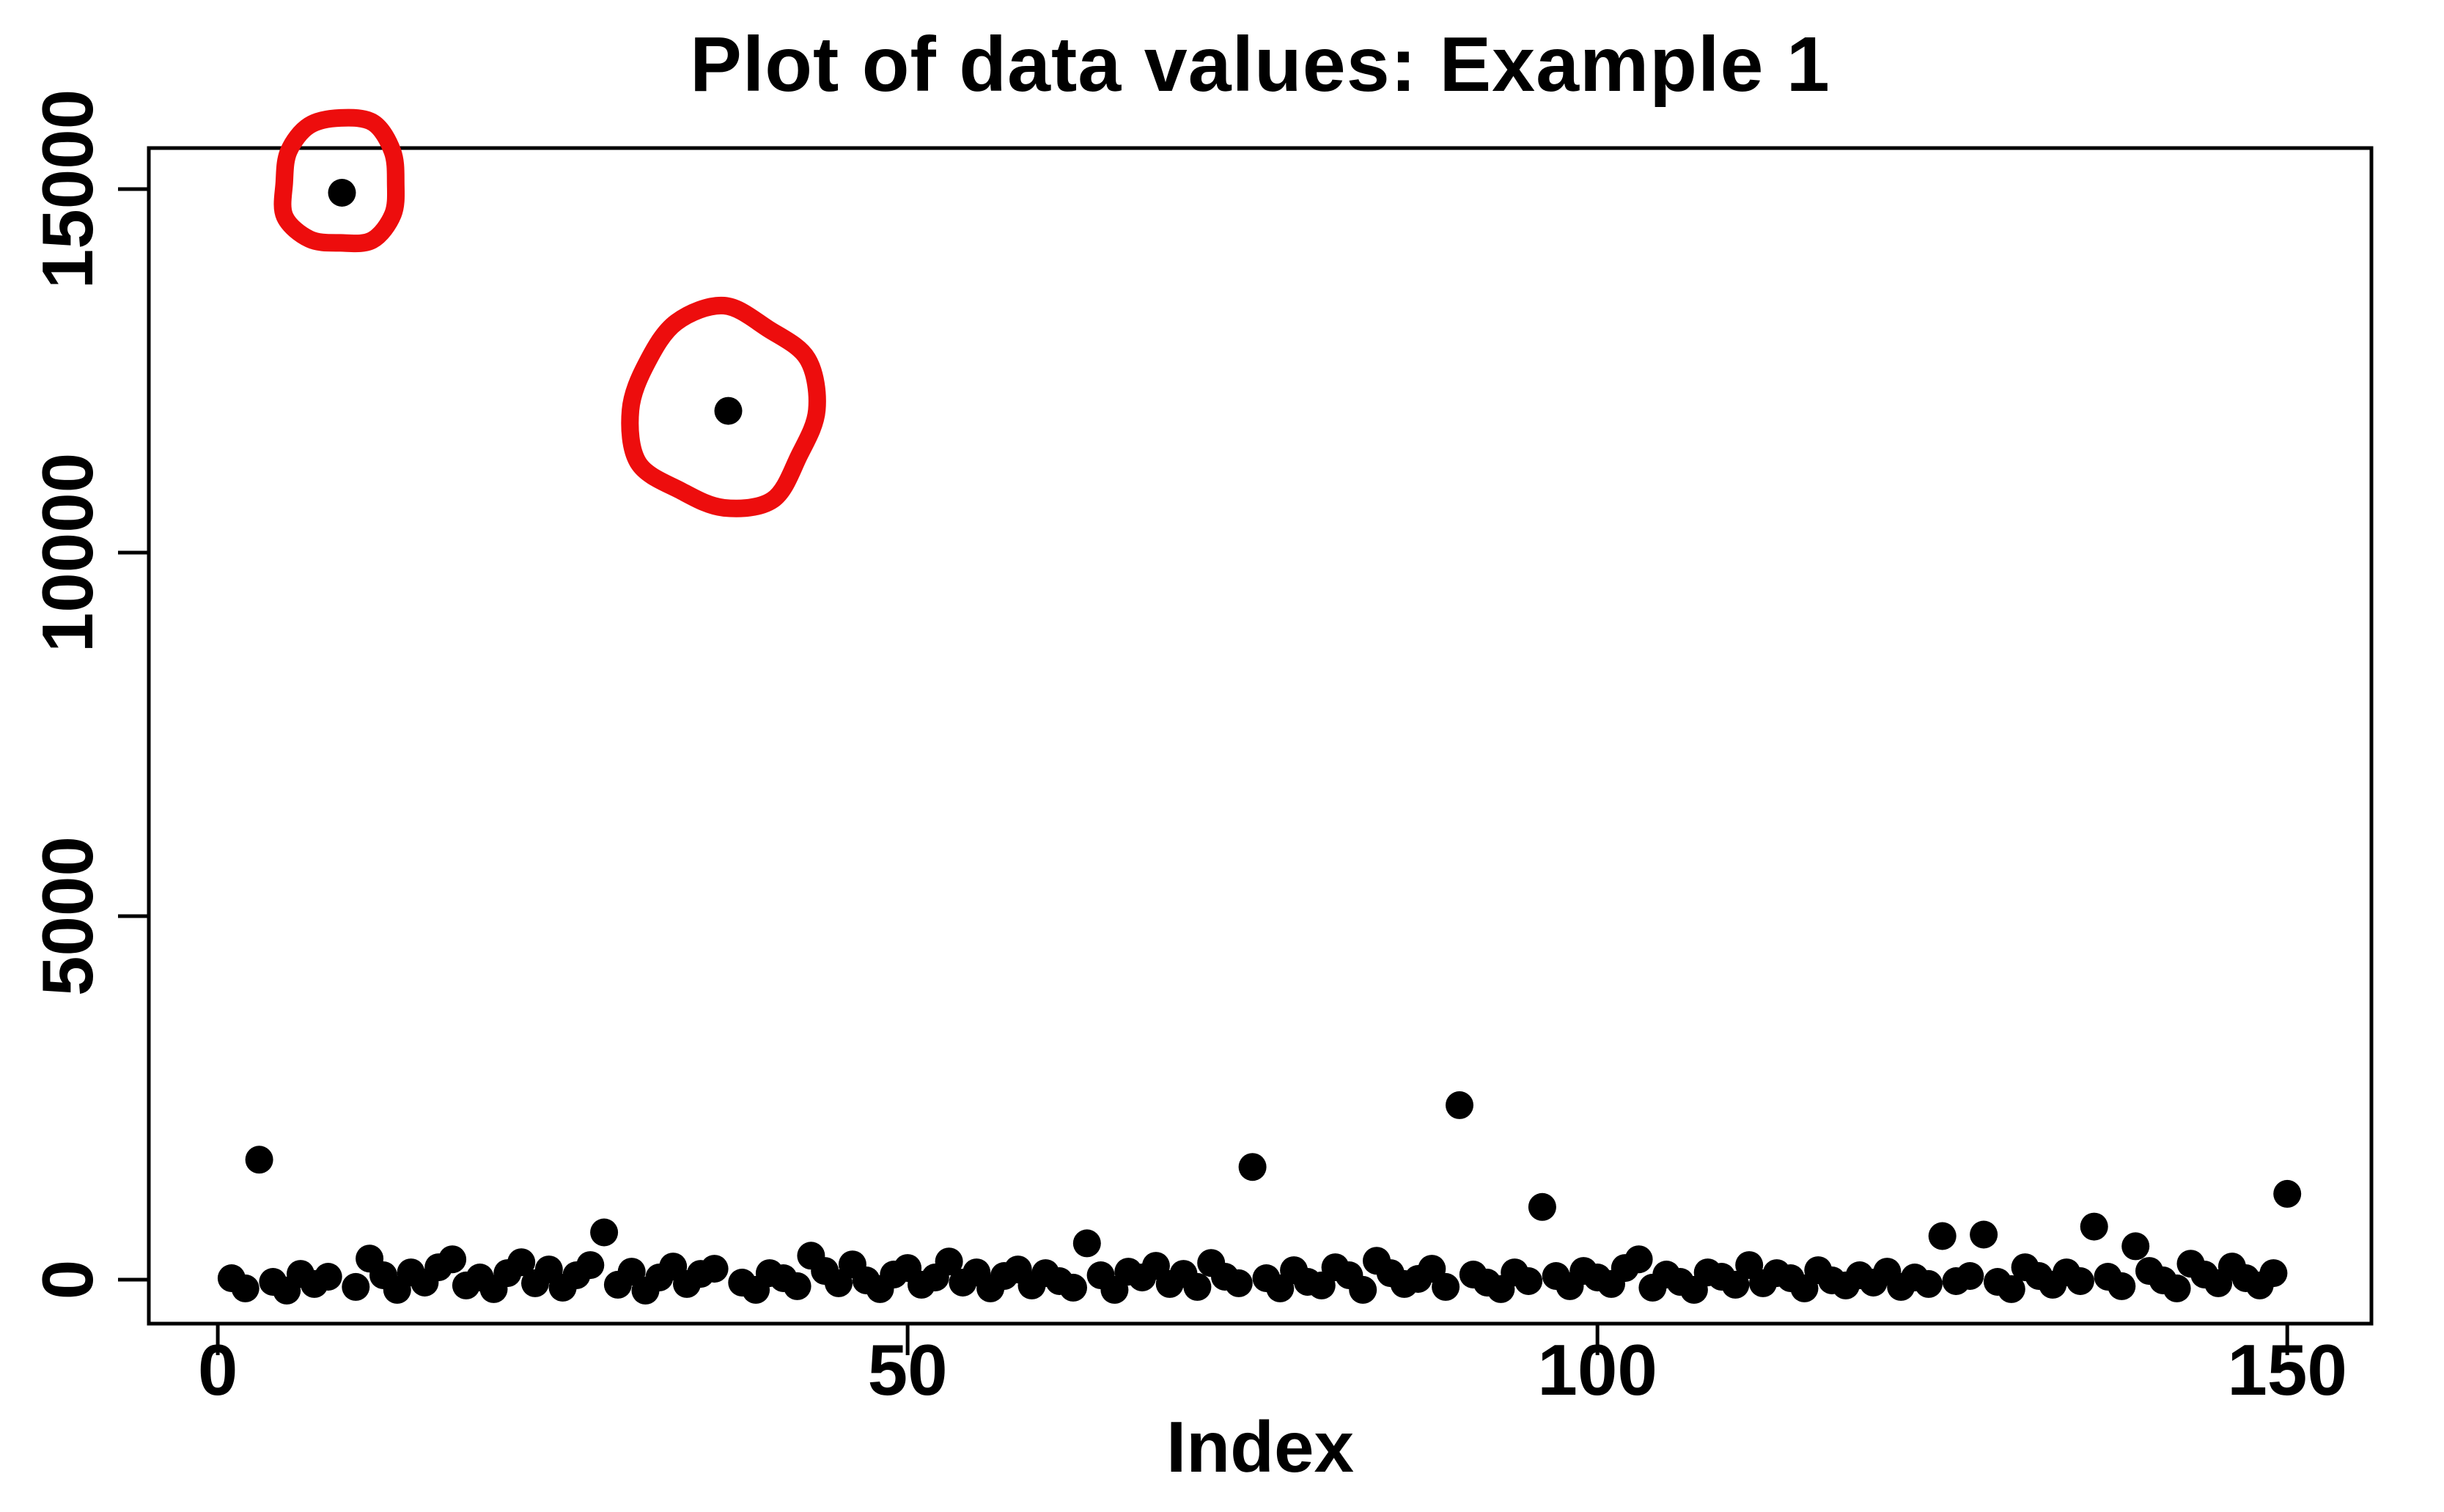  I want to click on x-tick-label: 150, so click(2287, 1370).